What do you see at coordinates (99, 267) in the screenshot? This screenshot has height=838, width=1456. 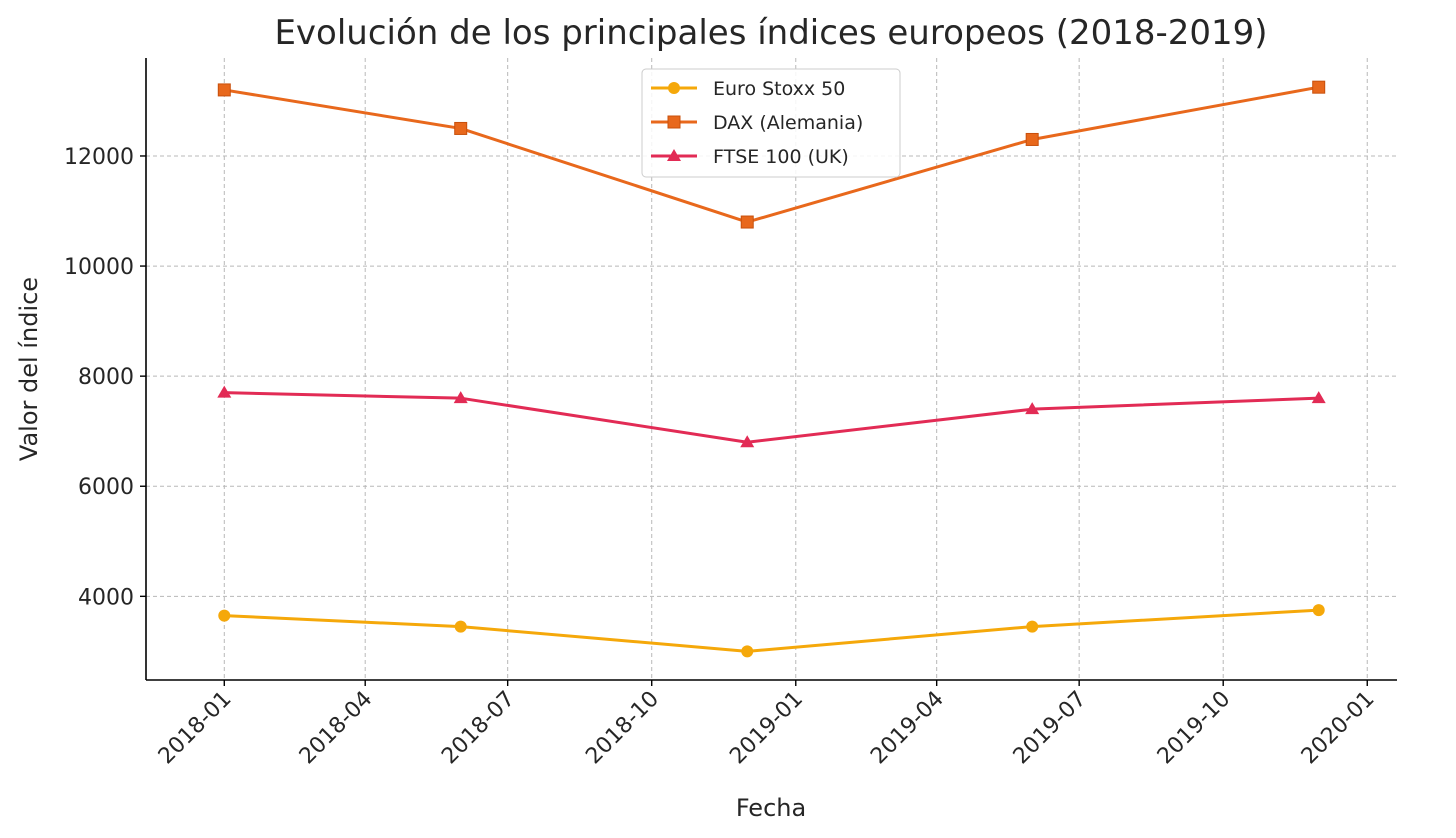 I see `y-tick-label: 10000` at bounding box center [99, 267].